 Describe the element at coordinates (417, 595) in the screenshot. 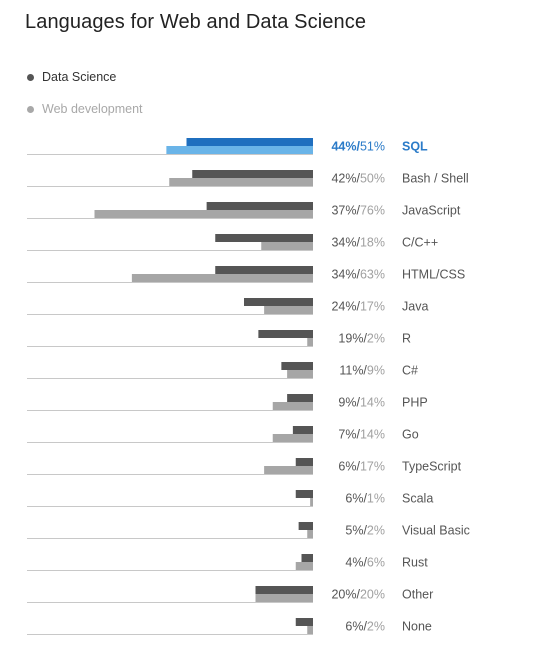

I see `category-label-other: Other` at that location.